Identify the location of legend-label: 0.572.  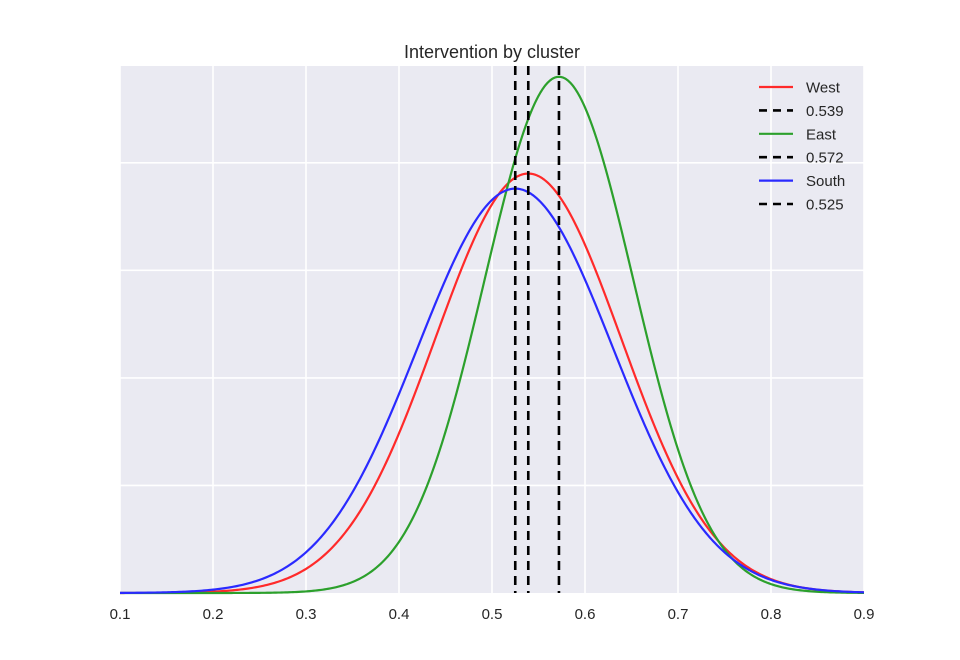
(825, 158).